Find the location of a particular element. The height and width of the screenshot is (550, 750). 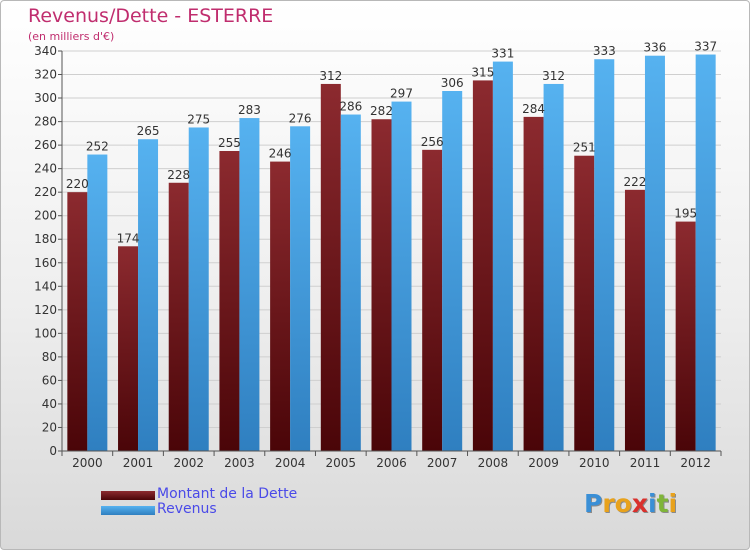

y-tick-label: 320 is located at coordinates (45, 75).